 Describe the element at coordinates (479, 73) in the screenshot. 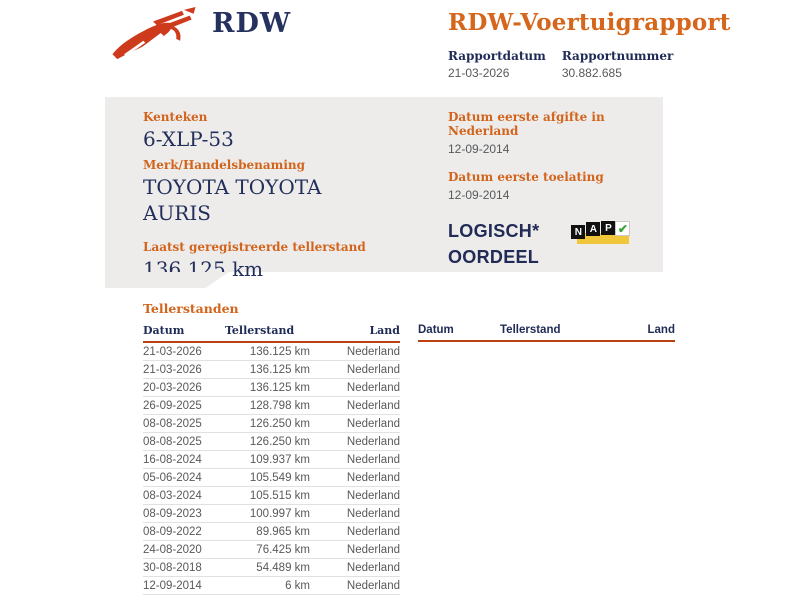

I see `report-date-value: 21-03-2026` at that location.